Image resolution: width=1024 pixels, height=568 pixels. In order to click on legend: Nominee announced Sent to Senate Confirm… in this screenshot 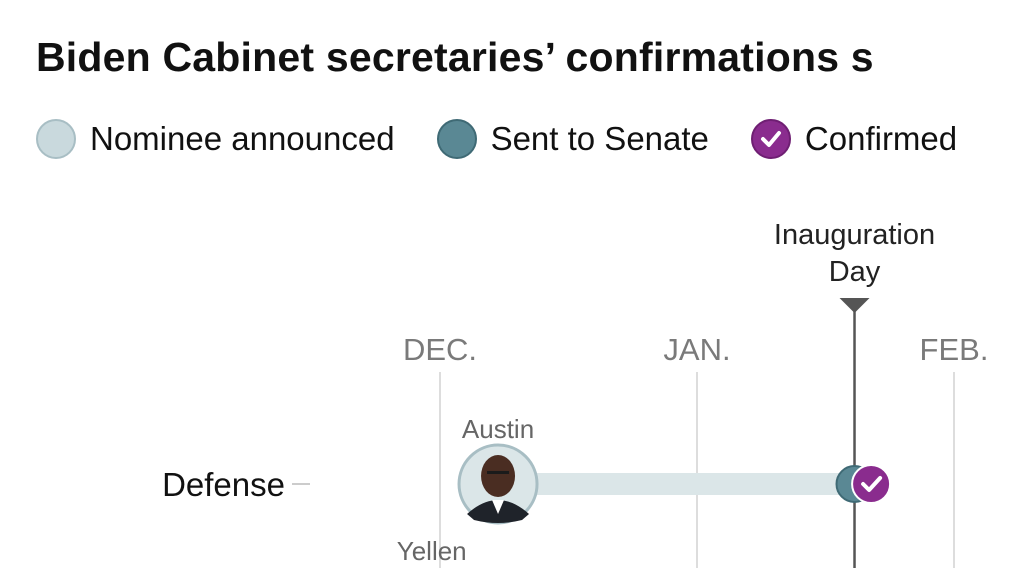, I will do `click(517, 139)`.